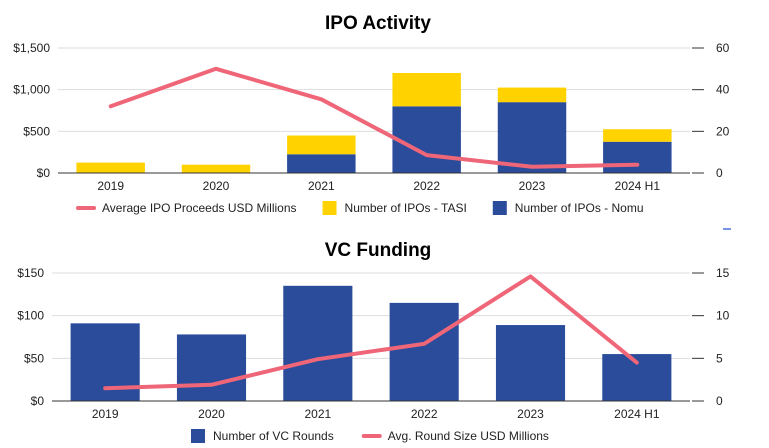 The width and height of the screenshot is (769, 448). What do you see at coordinates (31, 48) in the screenshot?
I see `left-axis-tick-label: $1,500` at bounding box center [31, 48].